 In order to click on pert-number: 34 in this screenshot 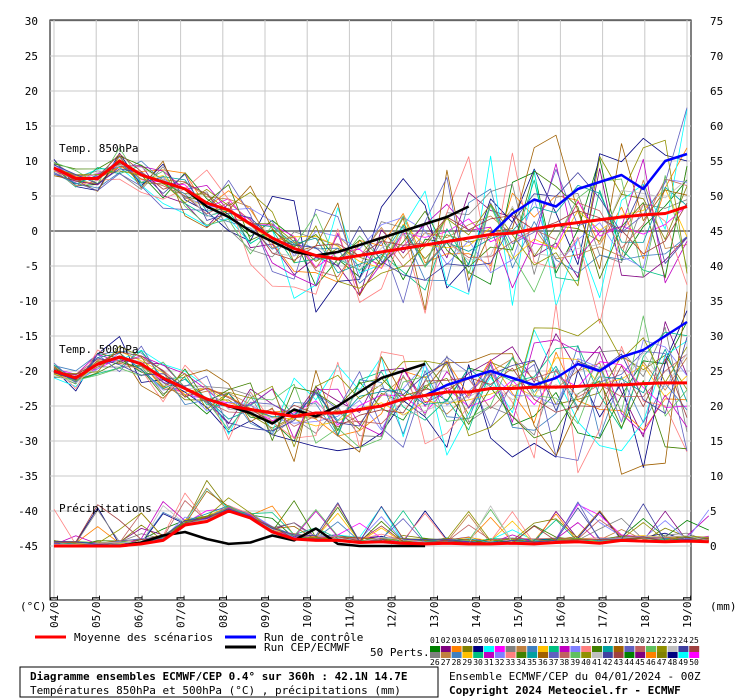, I will do `click(521, 662)`.